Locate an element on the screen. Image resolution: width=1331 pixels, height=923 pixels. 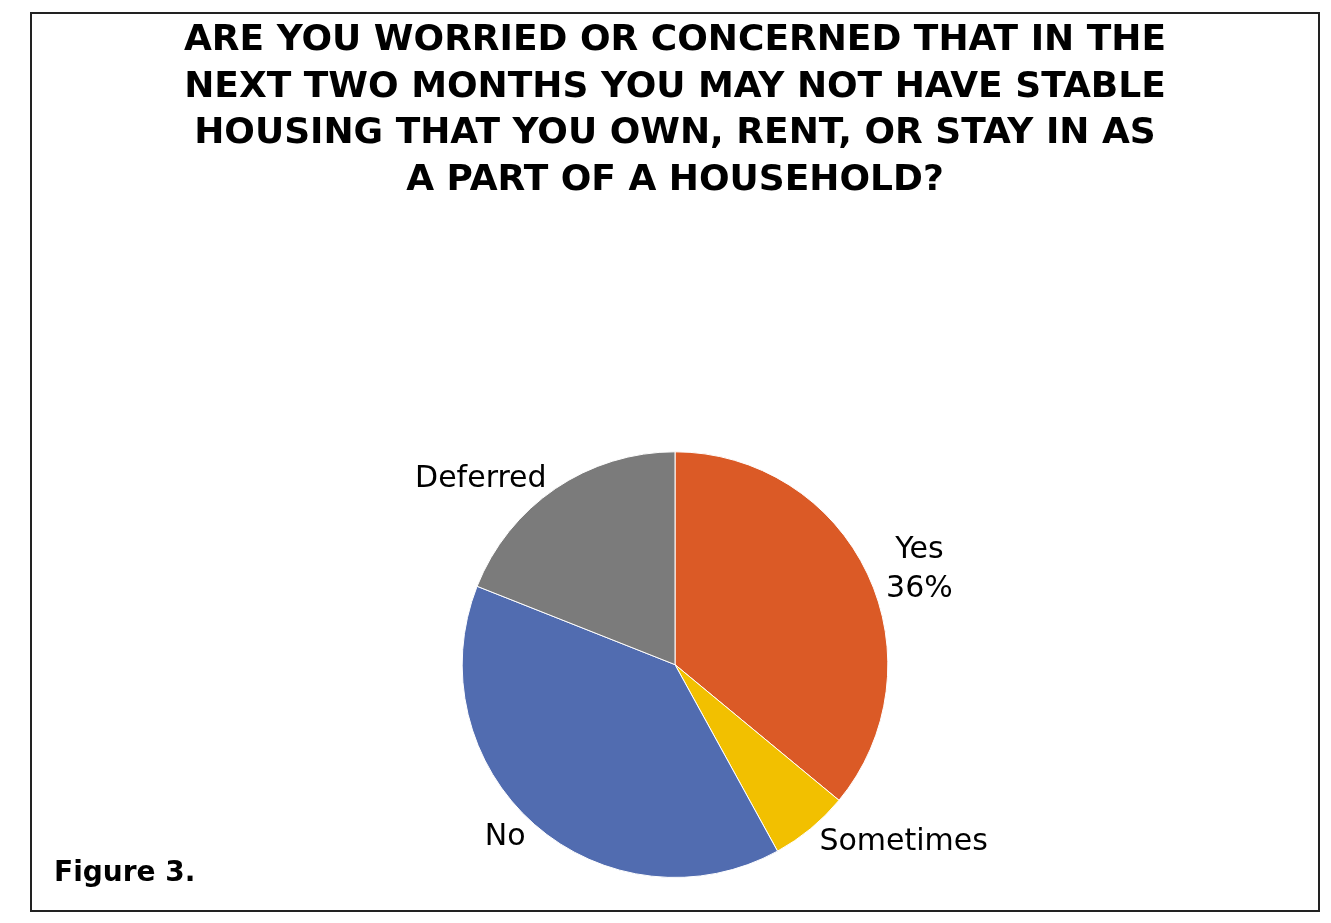
caption: Figure 3. is located at coordinates (125, 871).